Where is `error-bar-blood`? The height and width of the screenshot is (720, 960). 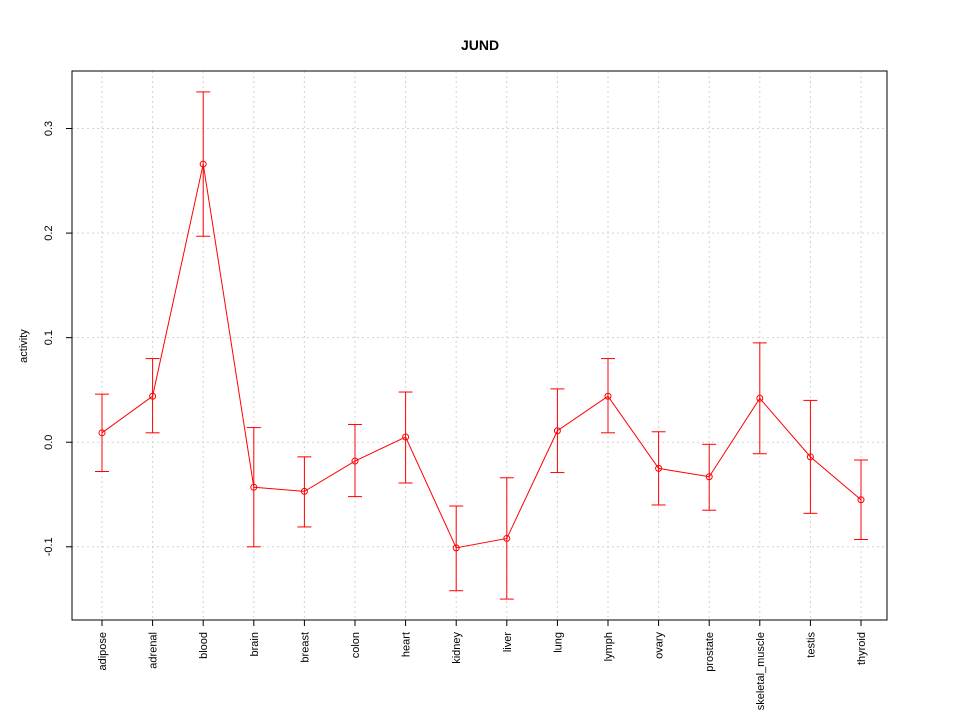 error-bar-blood is located at coordinates (203, 164).